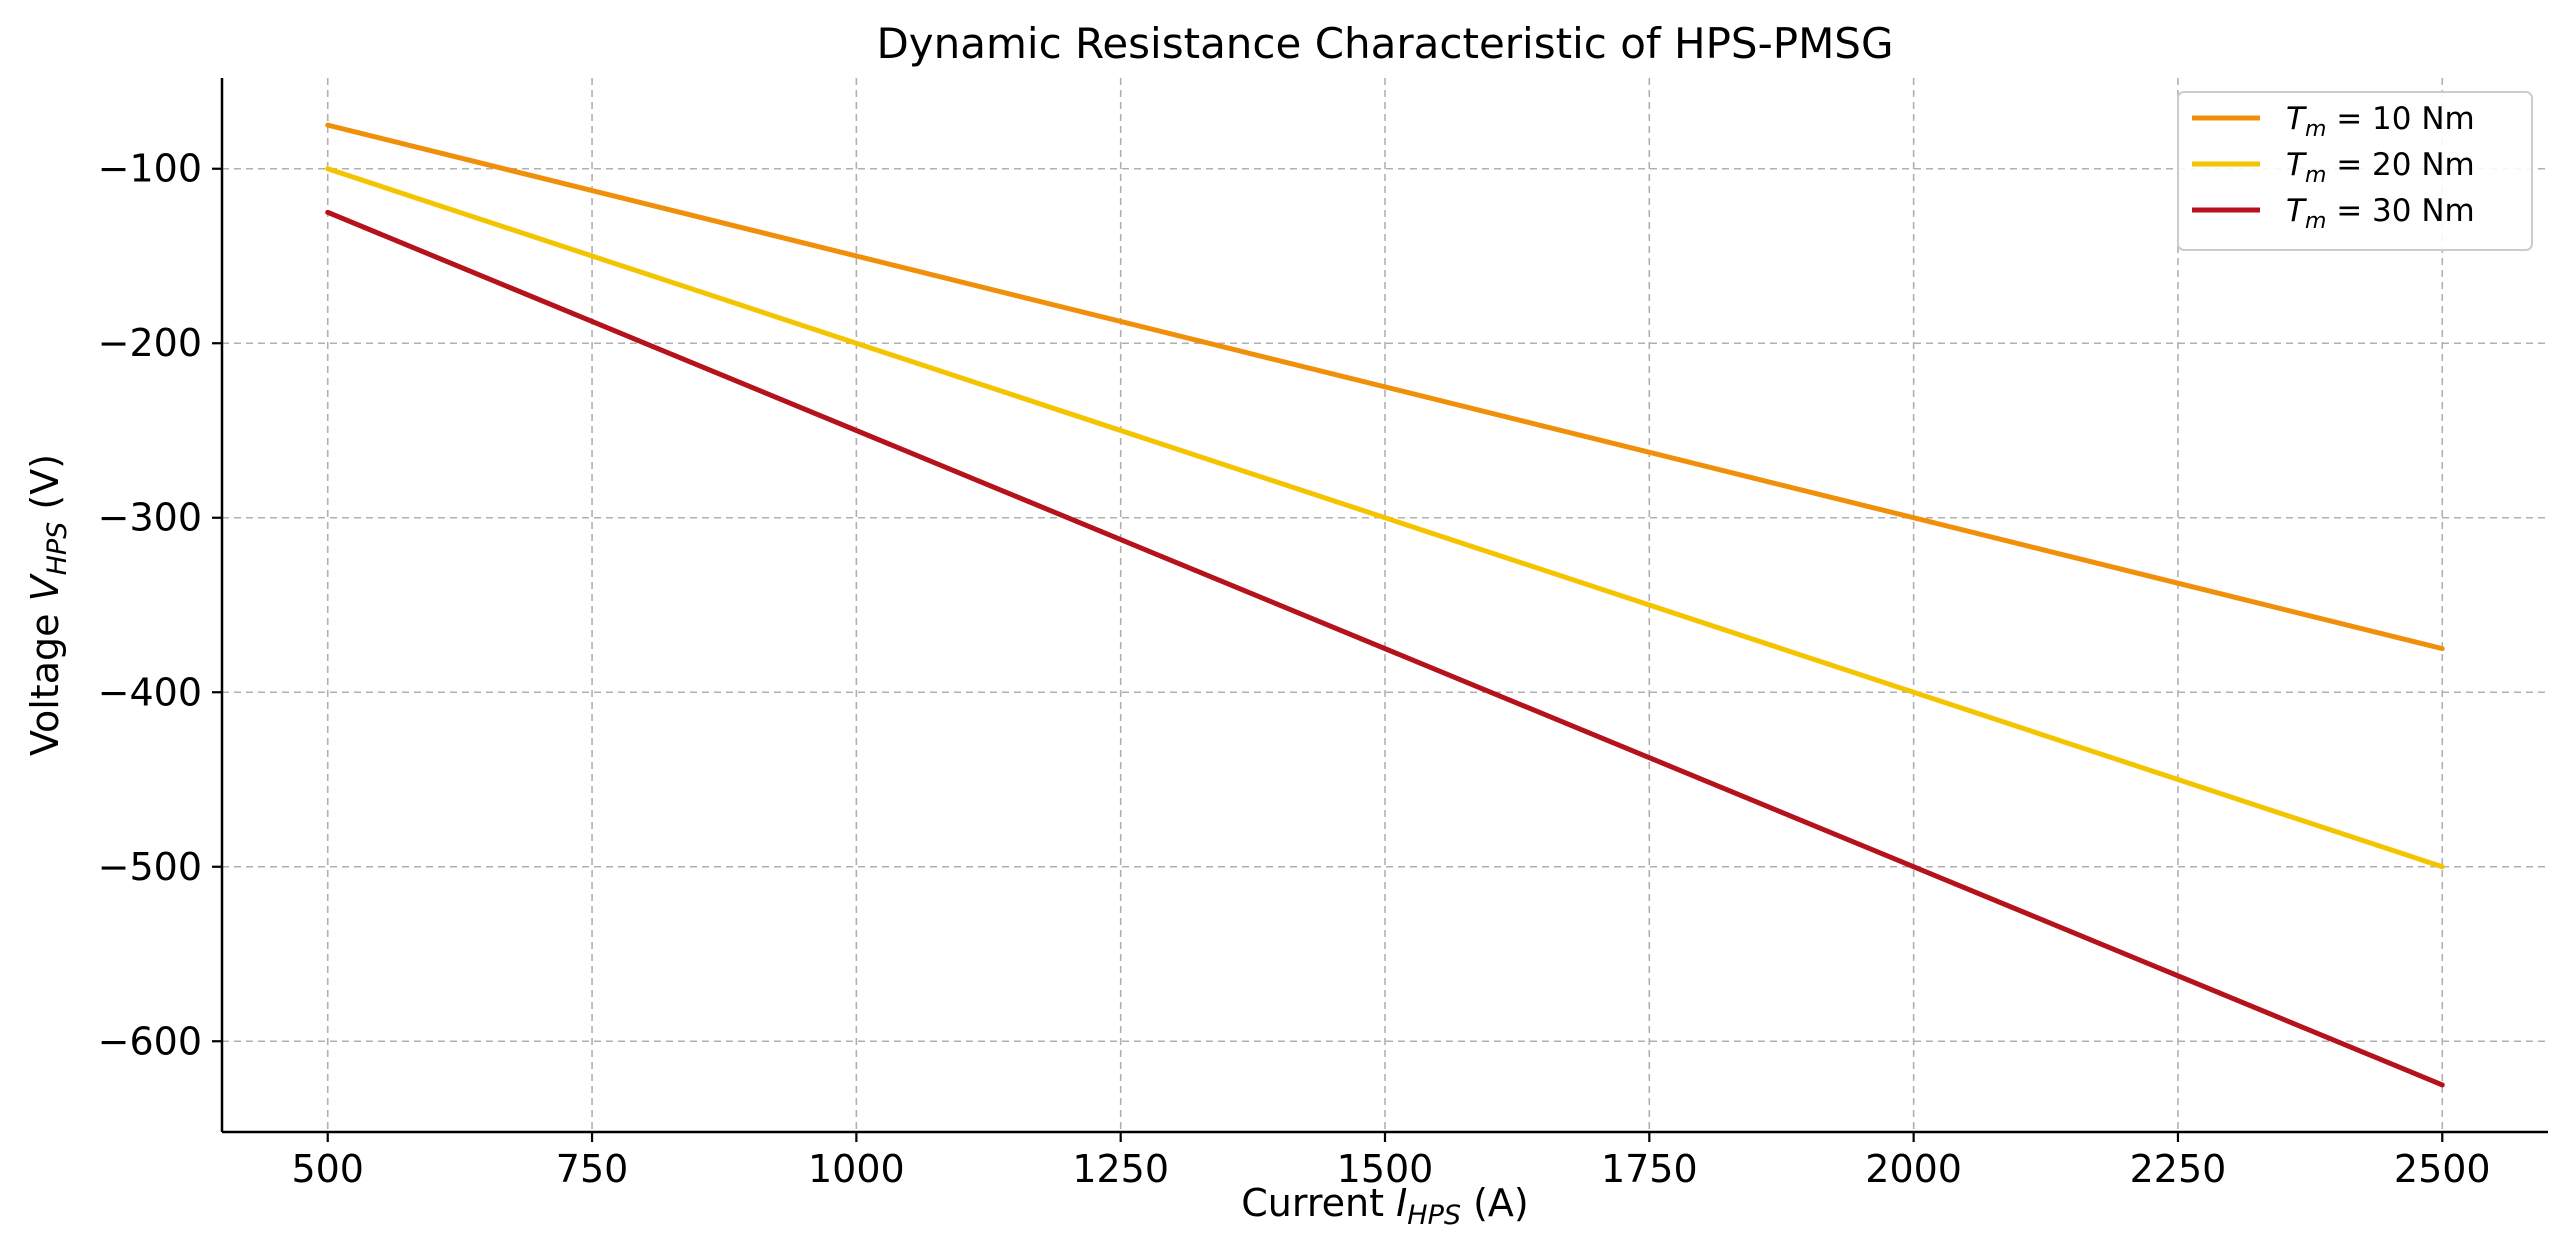 The image size is (2568, 1239). Describe the element at coordinates (2380, 121) in the screenshot. I see `legend-label-1: Tm = 10 Nm` at that location.